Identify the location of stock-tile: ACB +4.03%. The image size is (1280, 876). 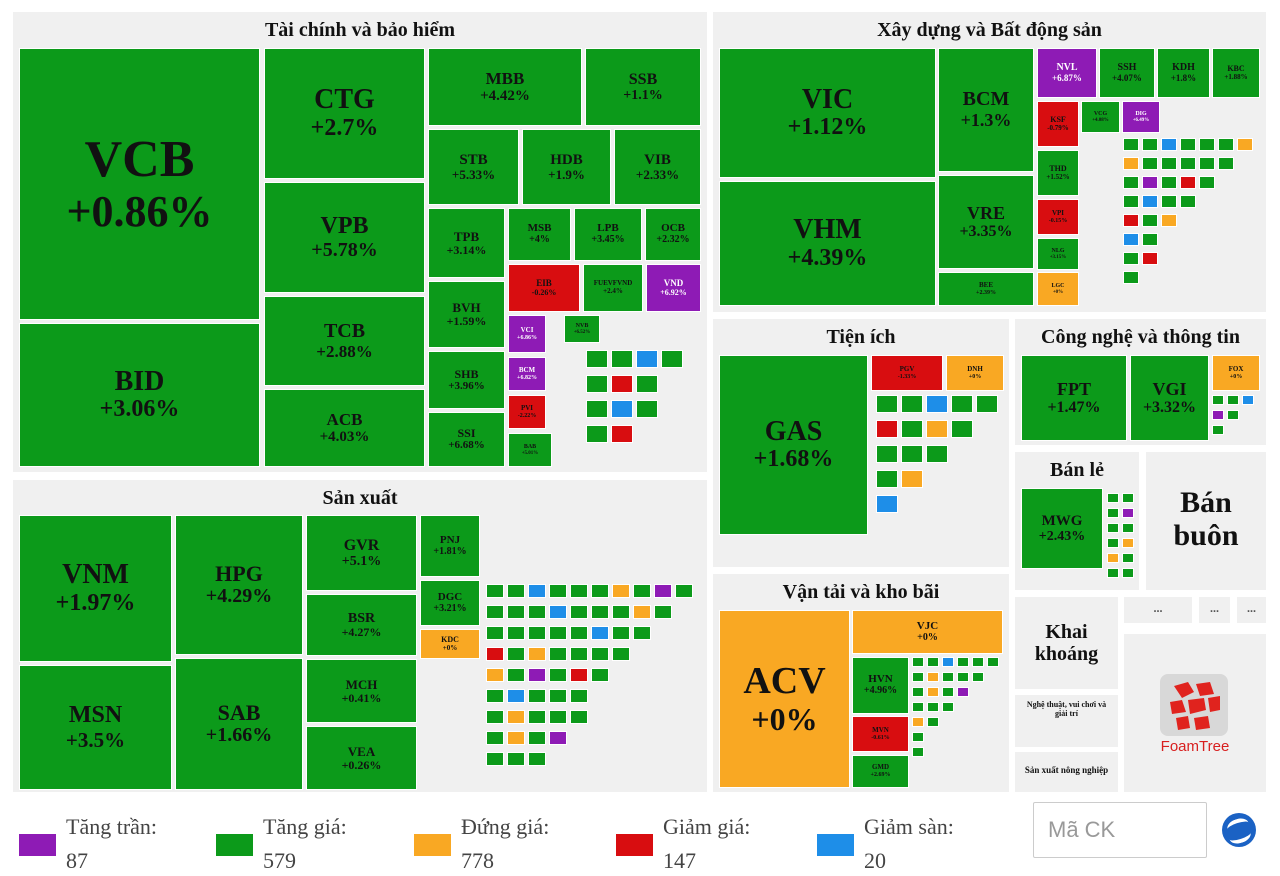
(344, 428).